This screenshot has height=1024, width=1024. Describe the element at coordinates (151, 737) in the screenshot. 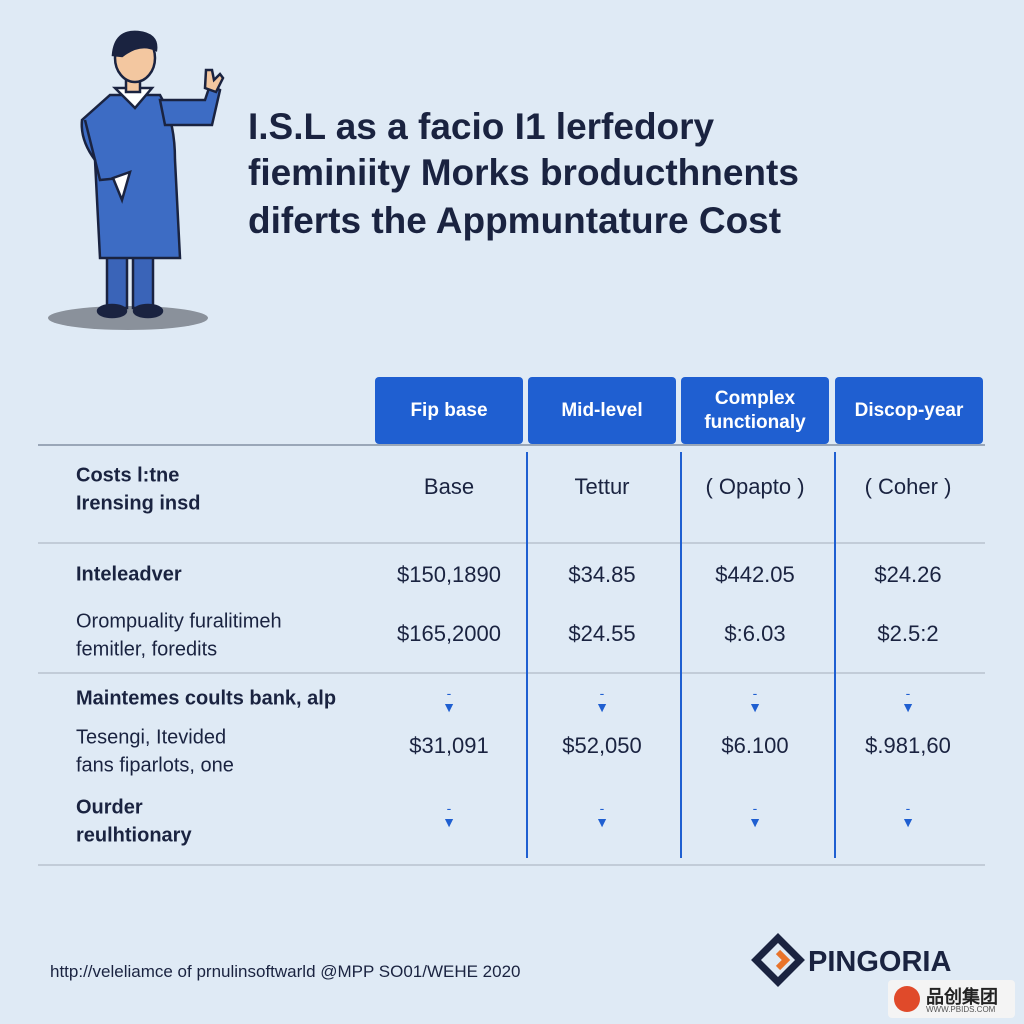

I see `row-label: Tesengi, Itevided` at that location.